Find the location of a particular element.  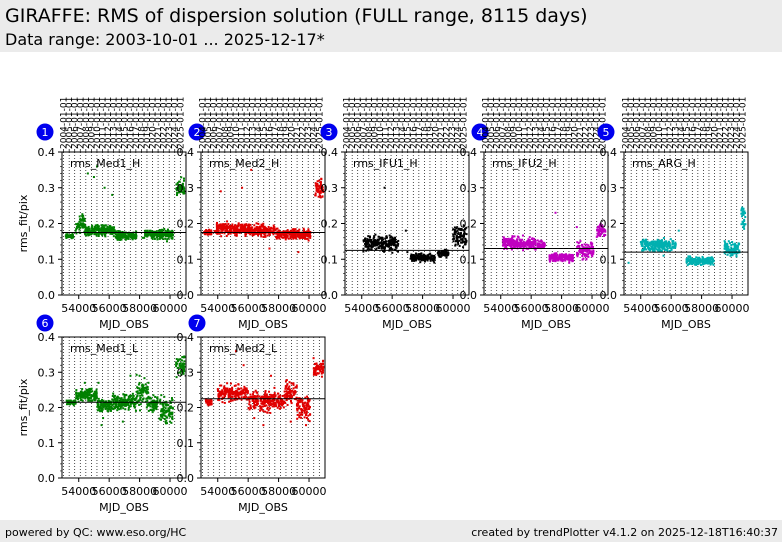

outlier-point is located at coordinates (122, 421).